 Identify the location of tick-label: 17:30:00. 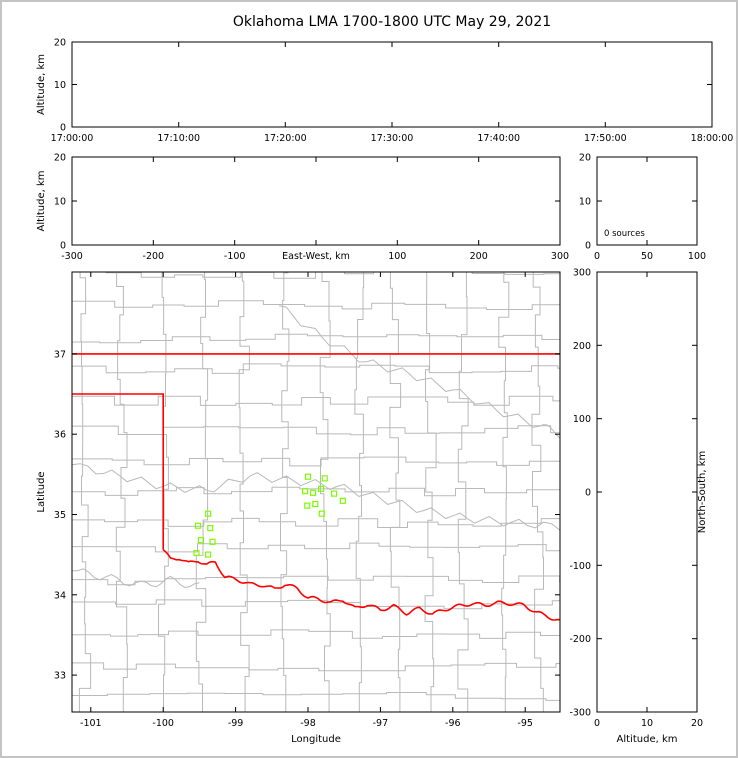
(392, 138).